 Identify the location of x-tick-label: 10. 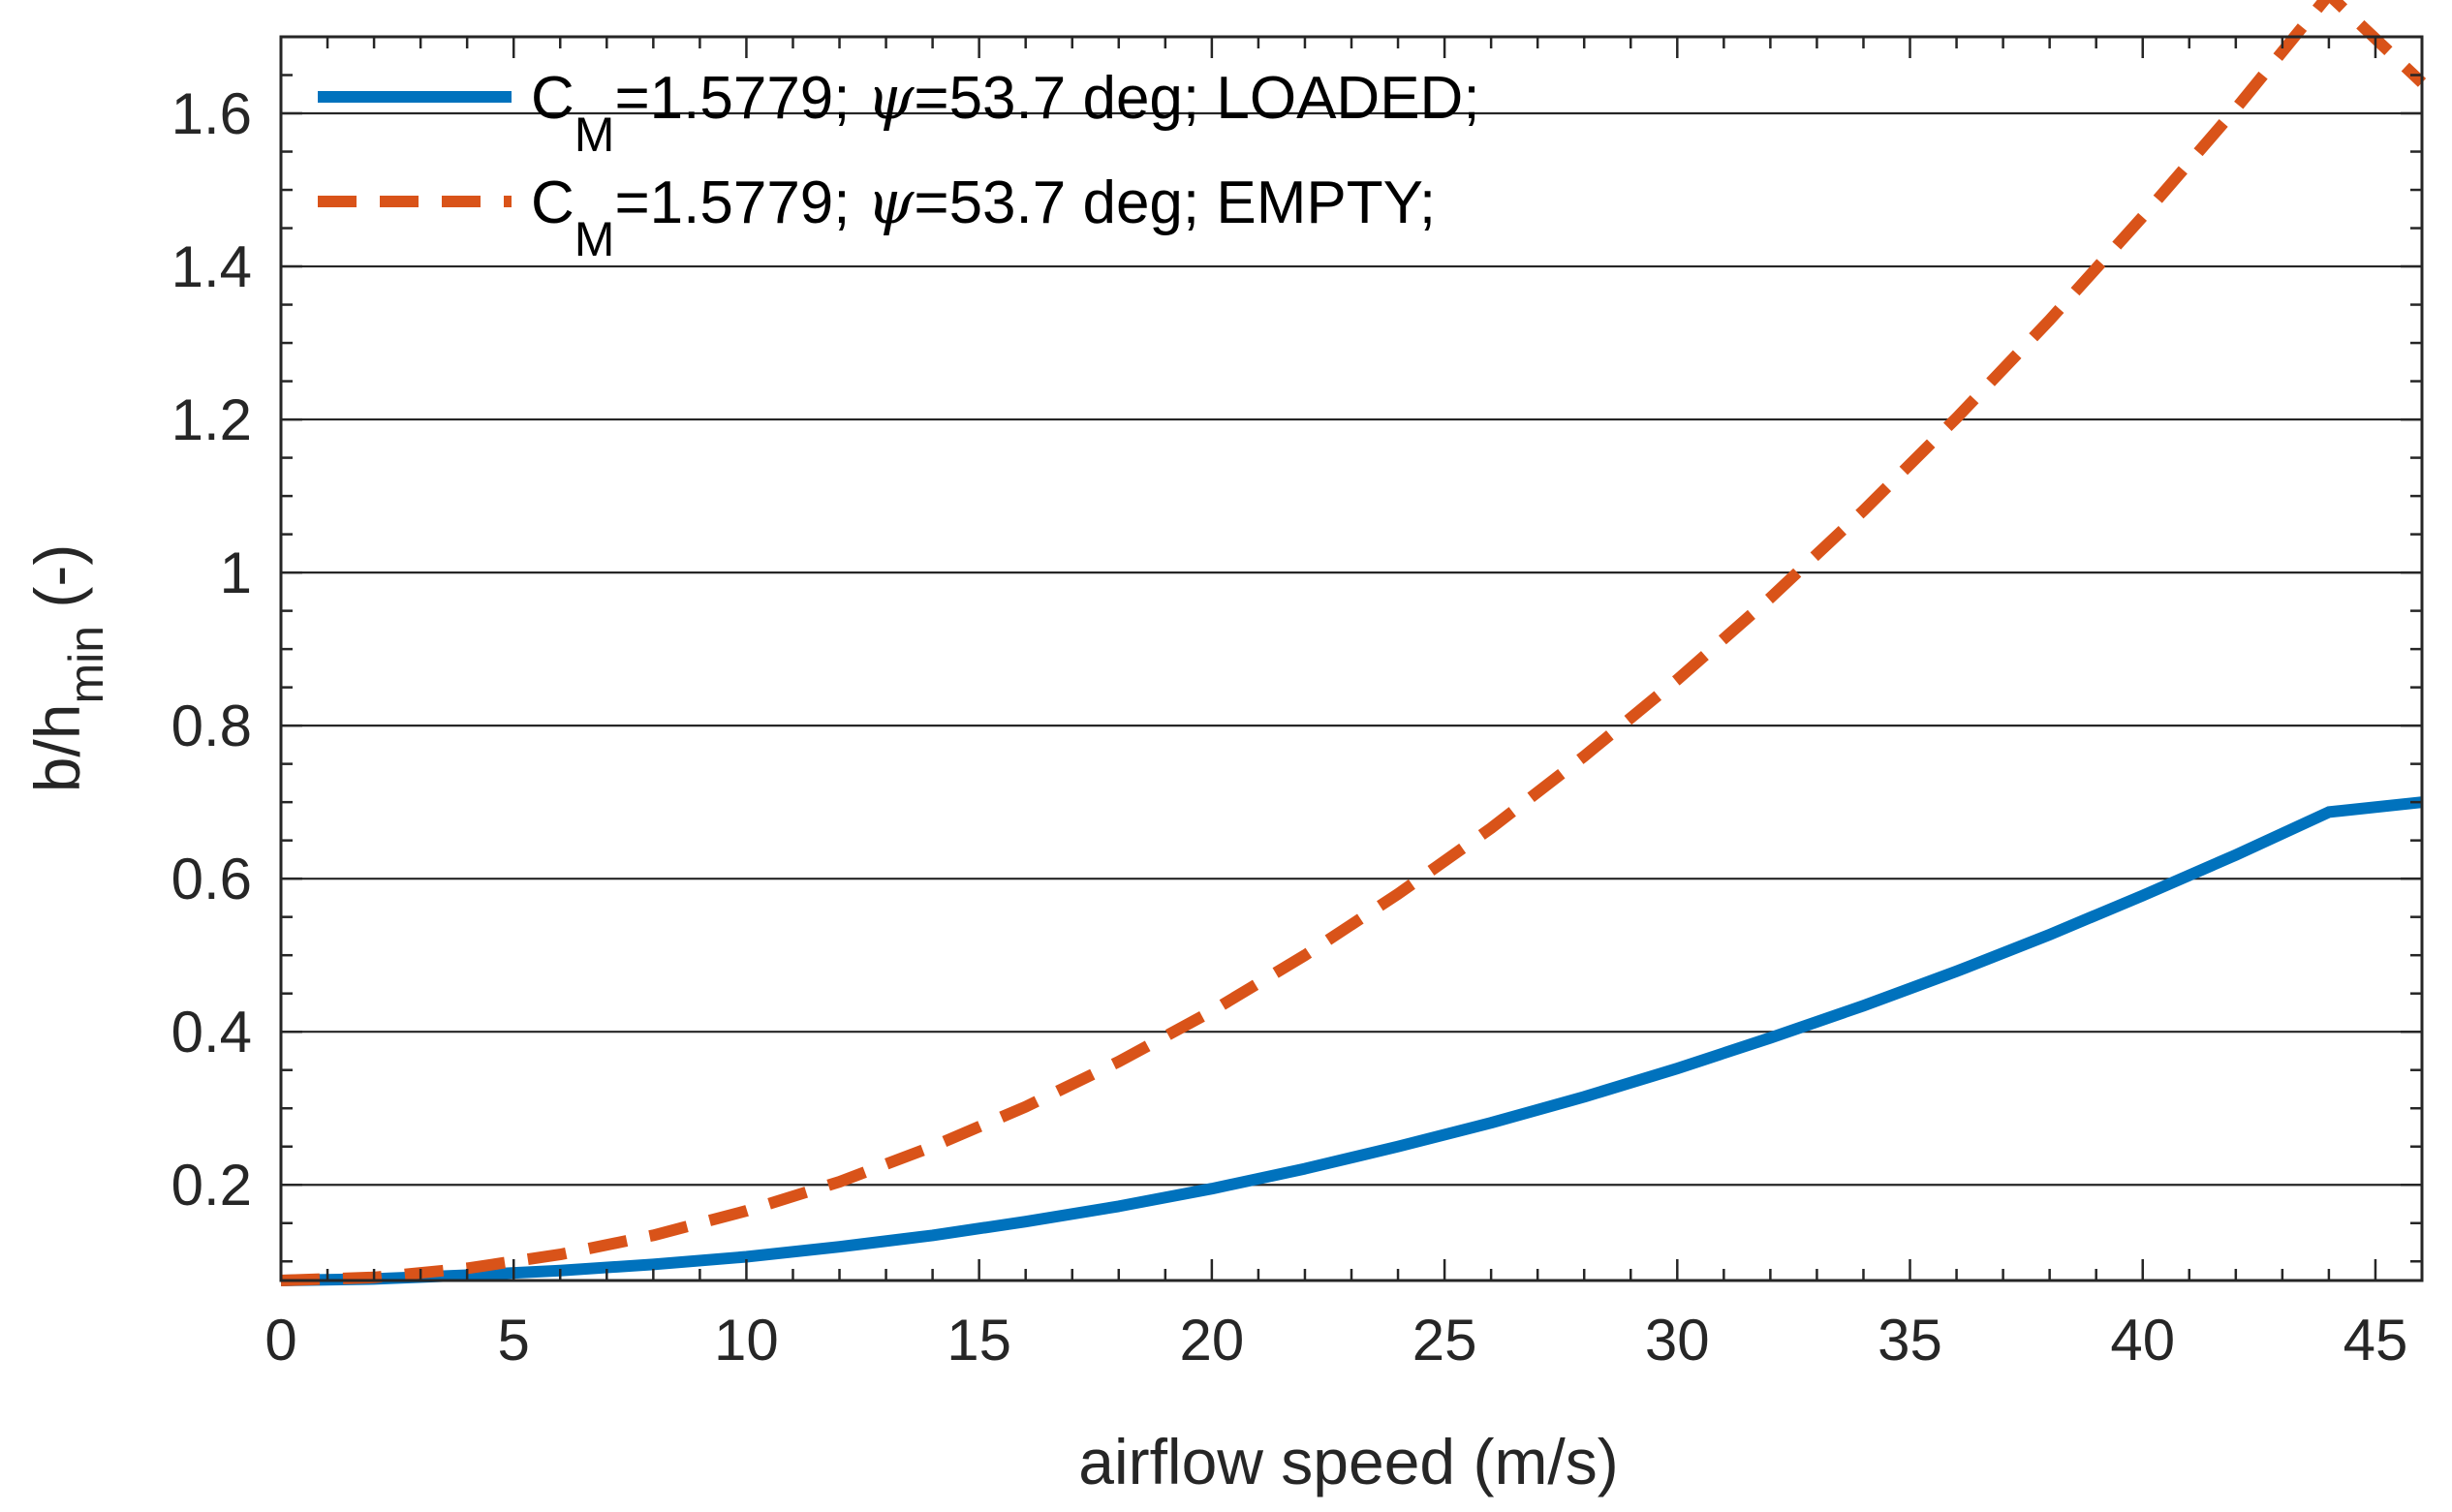
(746, 1340).